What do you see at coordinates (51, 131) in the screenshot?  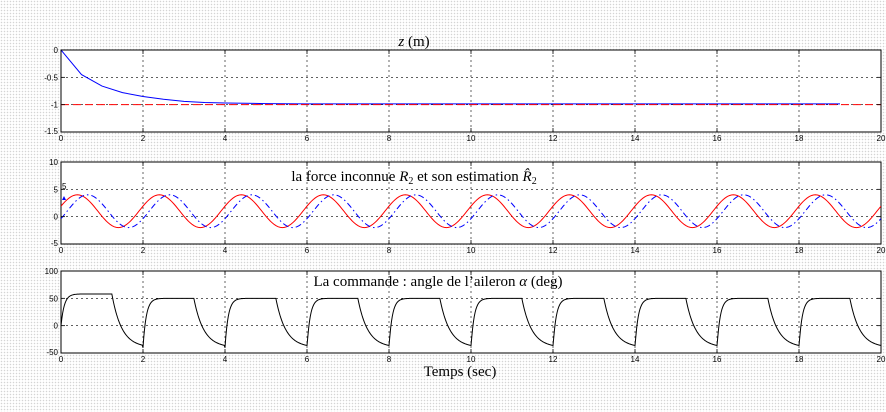 I see `y-tick-label: -1.5` at bounding box center [51, 131].